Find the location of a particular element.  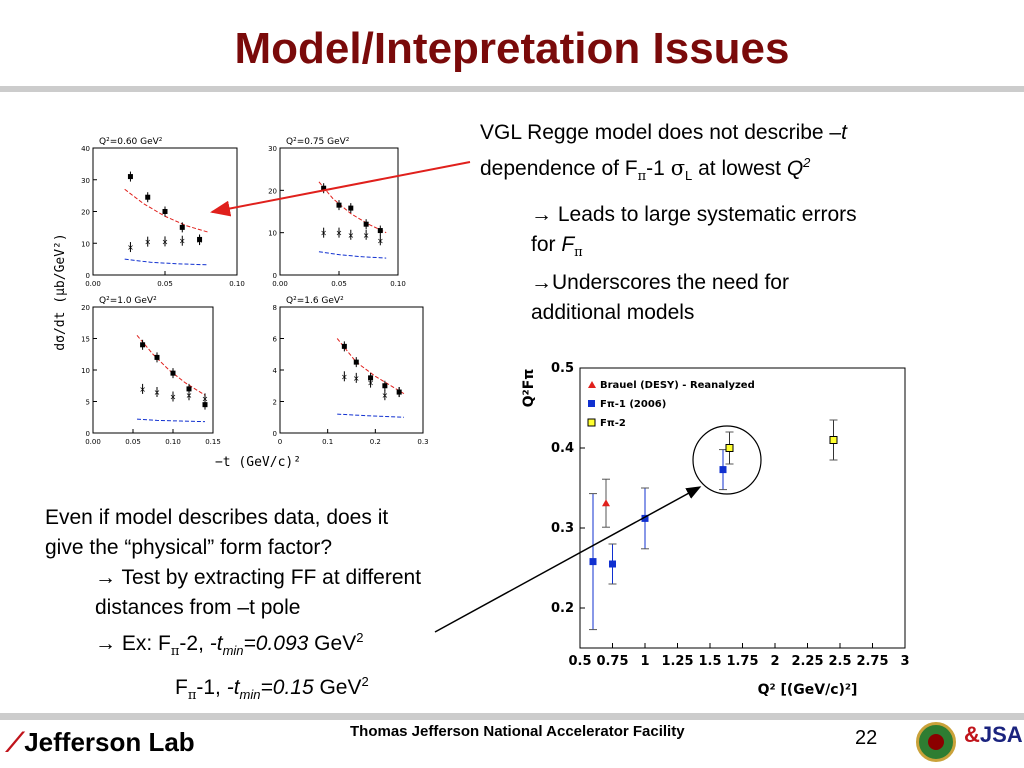

x-tick-label: 1.5 is located at coordinates (709, 661).